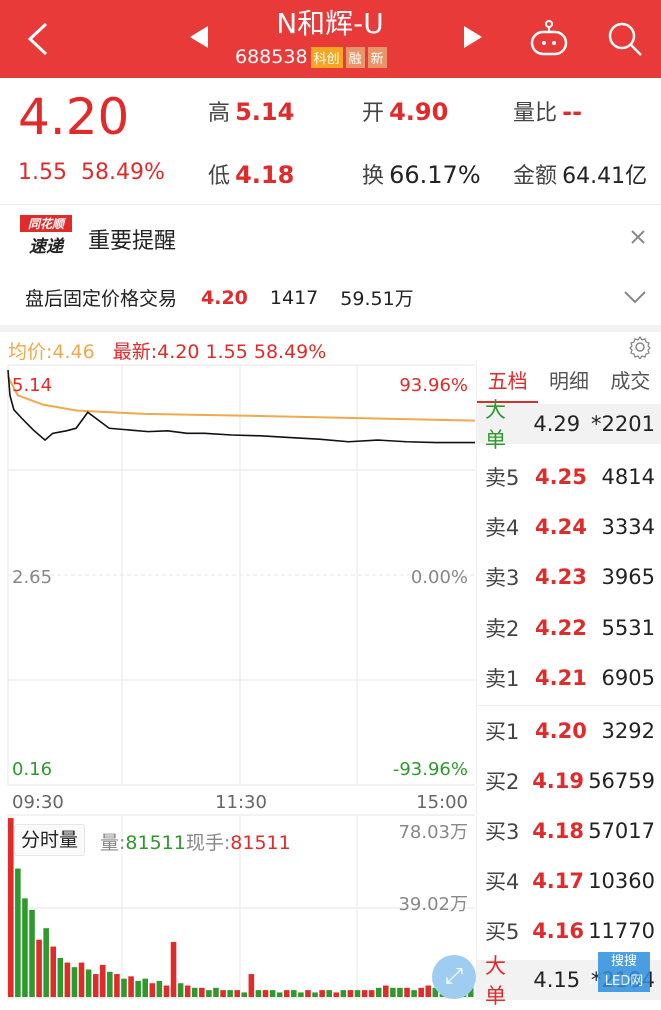  What do you see at coordinates (373, 113) in the screenshot?
I see `open-label: 开` at bounding box center [373, 113].